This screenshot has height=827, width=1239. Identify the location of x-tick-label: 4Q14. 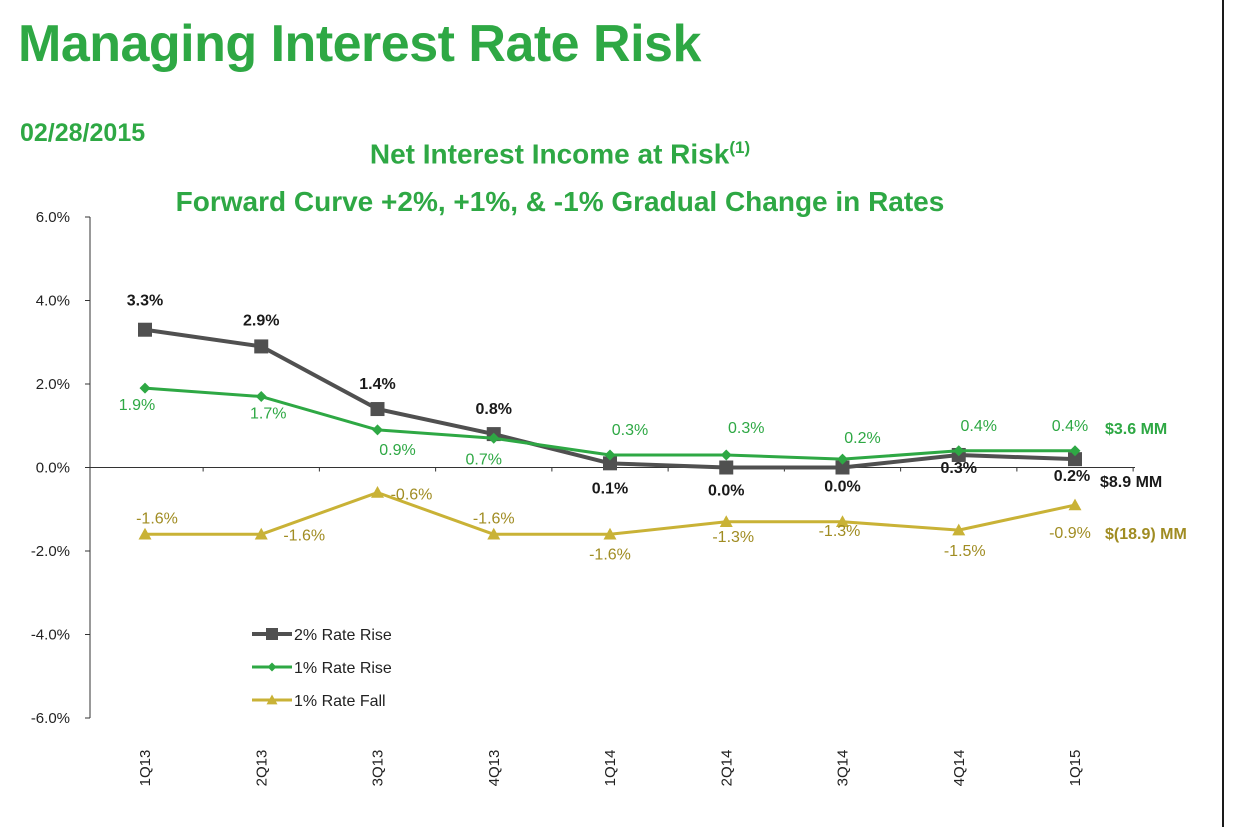
(959, 768).